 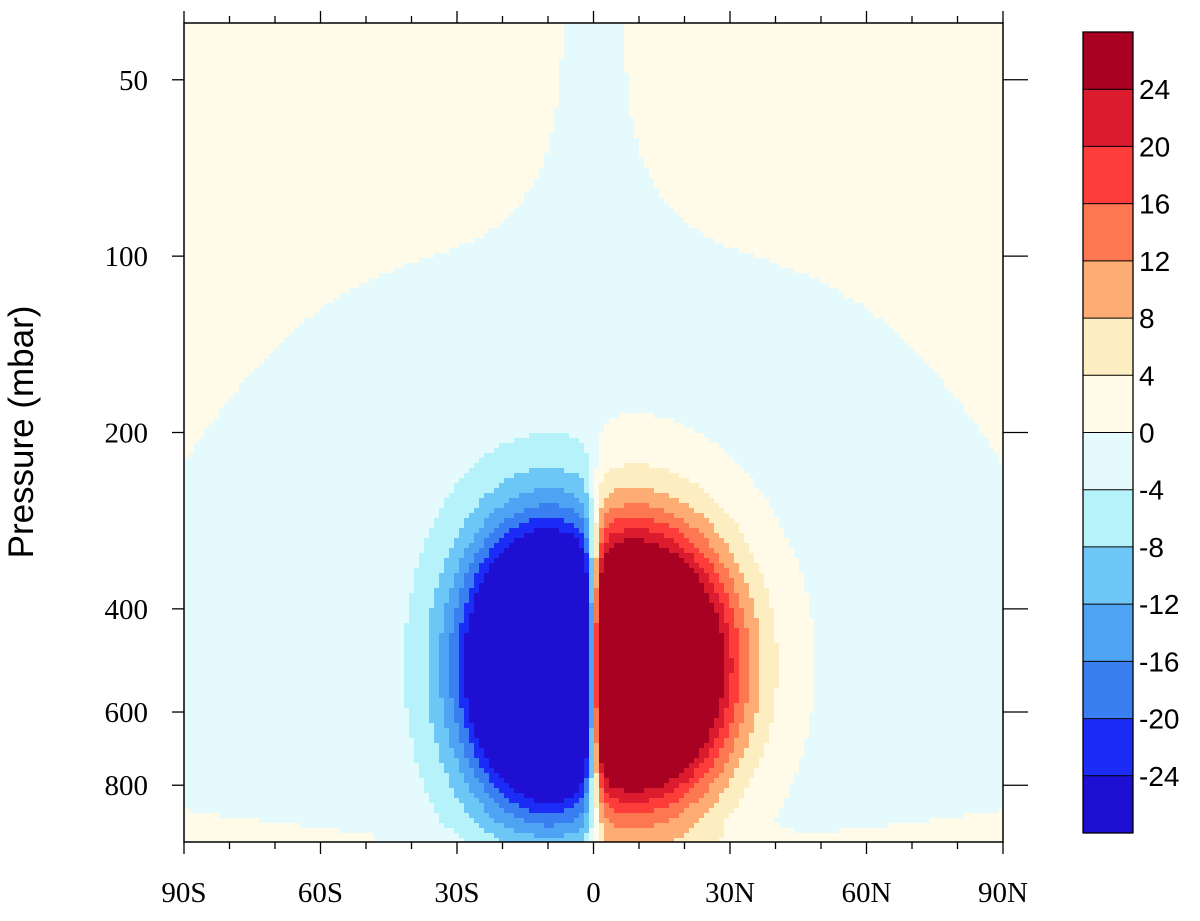 What do you see at coordinates (1108, 432) in the screenshot?
I see `colorbar-frame` at bounding box center [1108, 432].